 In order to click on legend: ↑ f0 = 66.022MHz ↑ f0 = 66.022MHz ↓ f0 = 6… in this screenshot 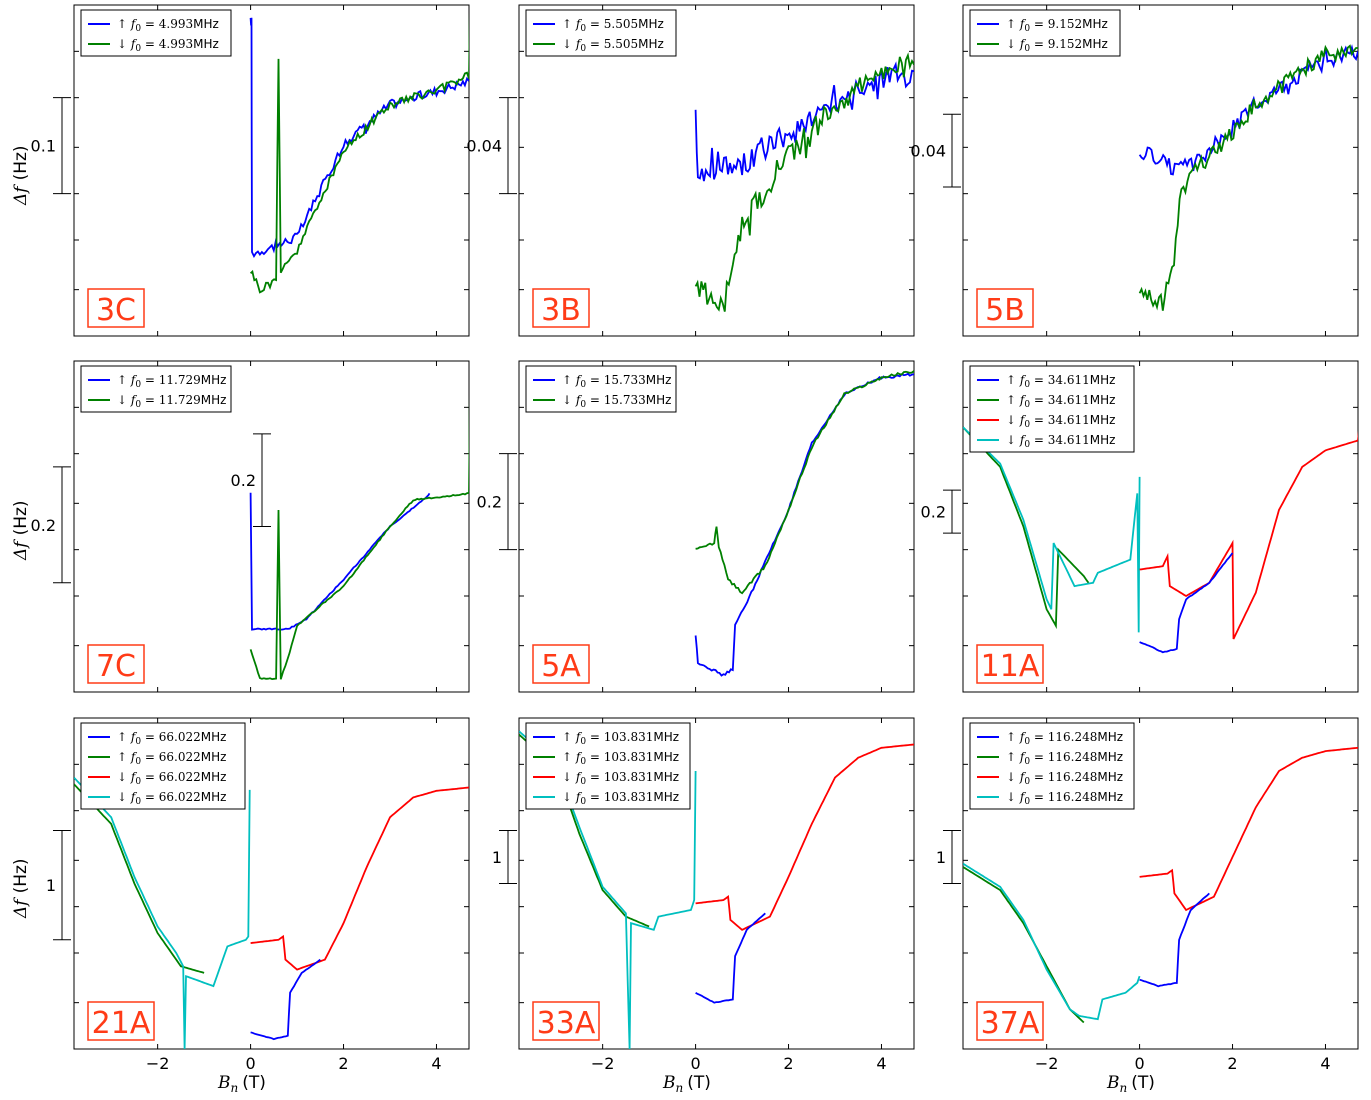, I will do `click(163, 766)`.